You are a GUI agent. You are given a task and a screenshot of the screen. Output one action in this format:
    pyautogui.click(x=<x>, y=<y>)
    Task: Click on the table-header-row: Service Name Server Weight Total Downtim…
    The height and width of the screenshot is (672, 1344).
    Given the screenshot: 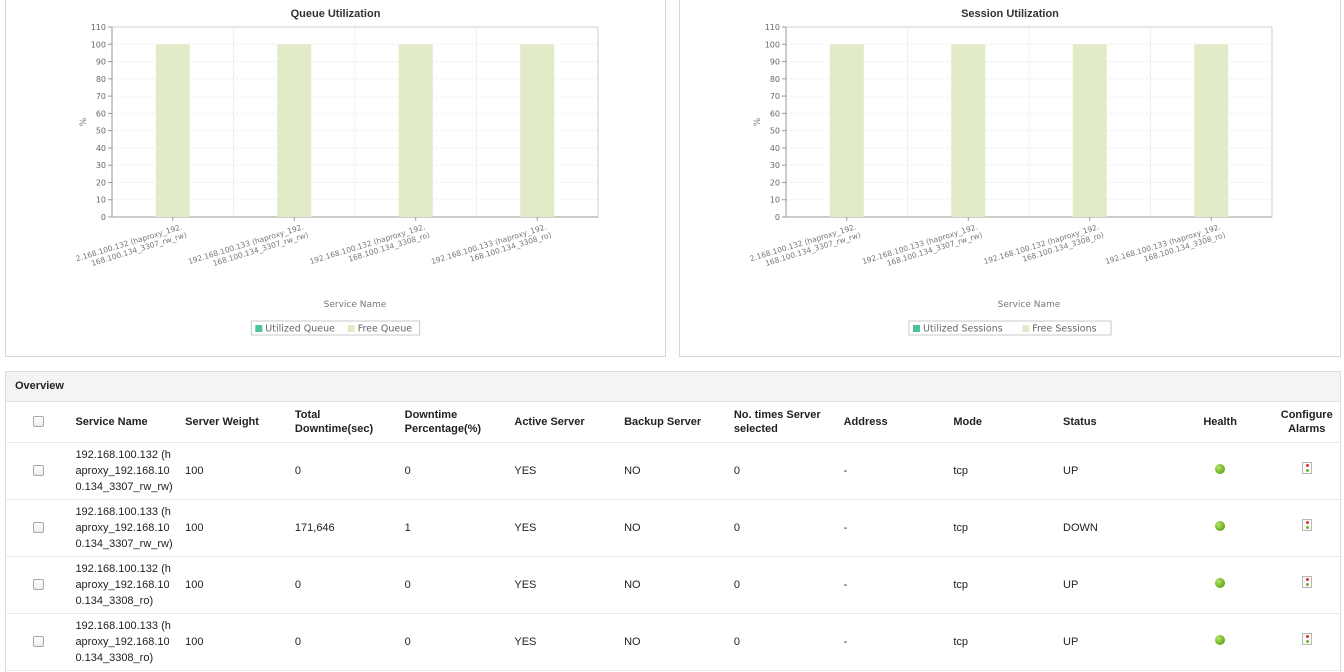 What is the action you would take?
    pyautogui.click(x=674, y=422)
    